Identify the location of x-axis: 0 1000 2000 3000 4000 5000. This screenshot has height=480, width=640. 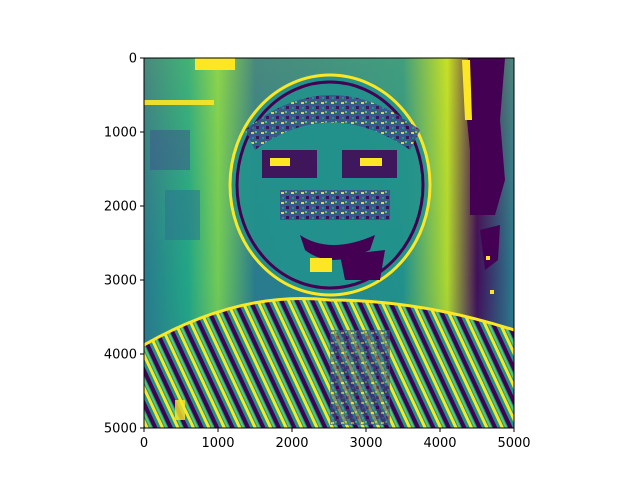
(335, 439).